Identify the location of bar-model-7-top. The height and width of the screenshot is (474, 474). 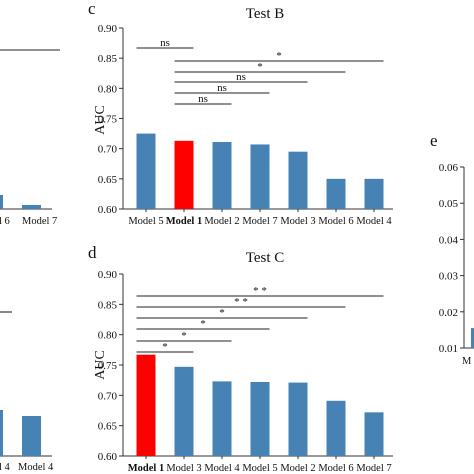
(31, 207).